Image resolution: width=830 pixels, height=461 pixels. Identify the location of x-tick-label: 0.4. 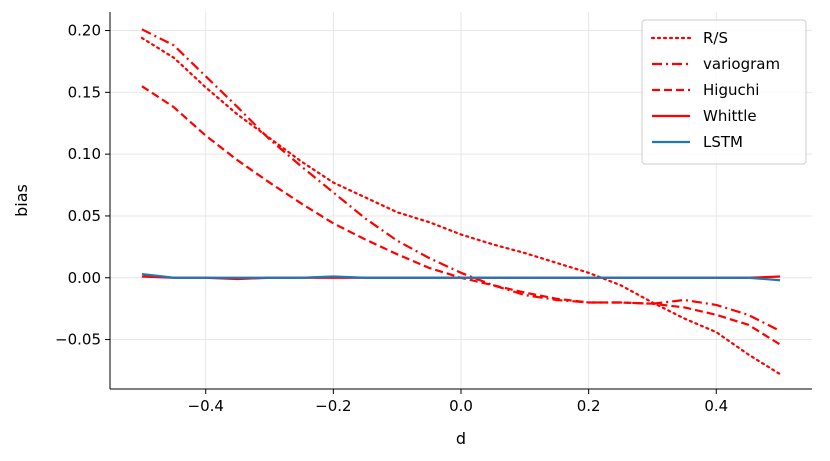
(716, 406).